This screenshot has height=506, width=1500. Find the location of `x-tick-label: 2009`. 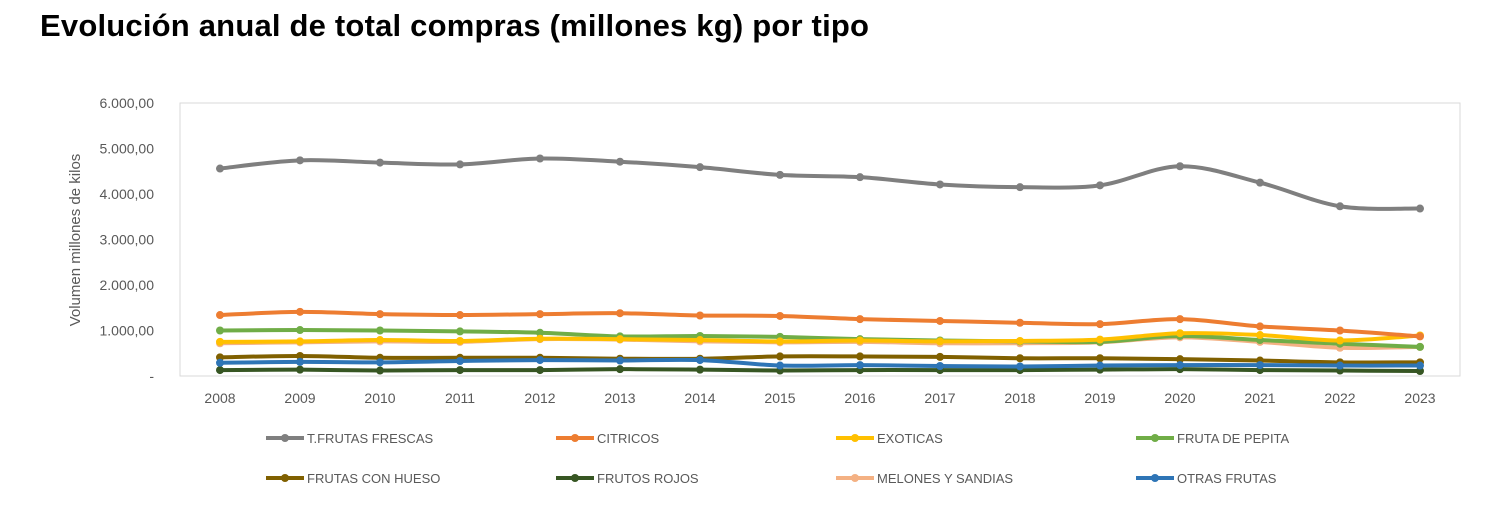

x-tick-label: 2009 is located at coordinates (299, 398).